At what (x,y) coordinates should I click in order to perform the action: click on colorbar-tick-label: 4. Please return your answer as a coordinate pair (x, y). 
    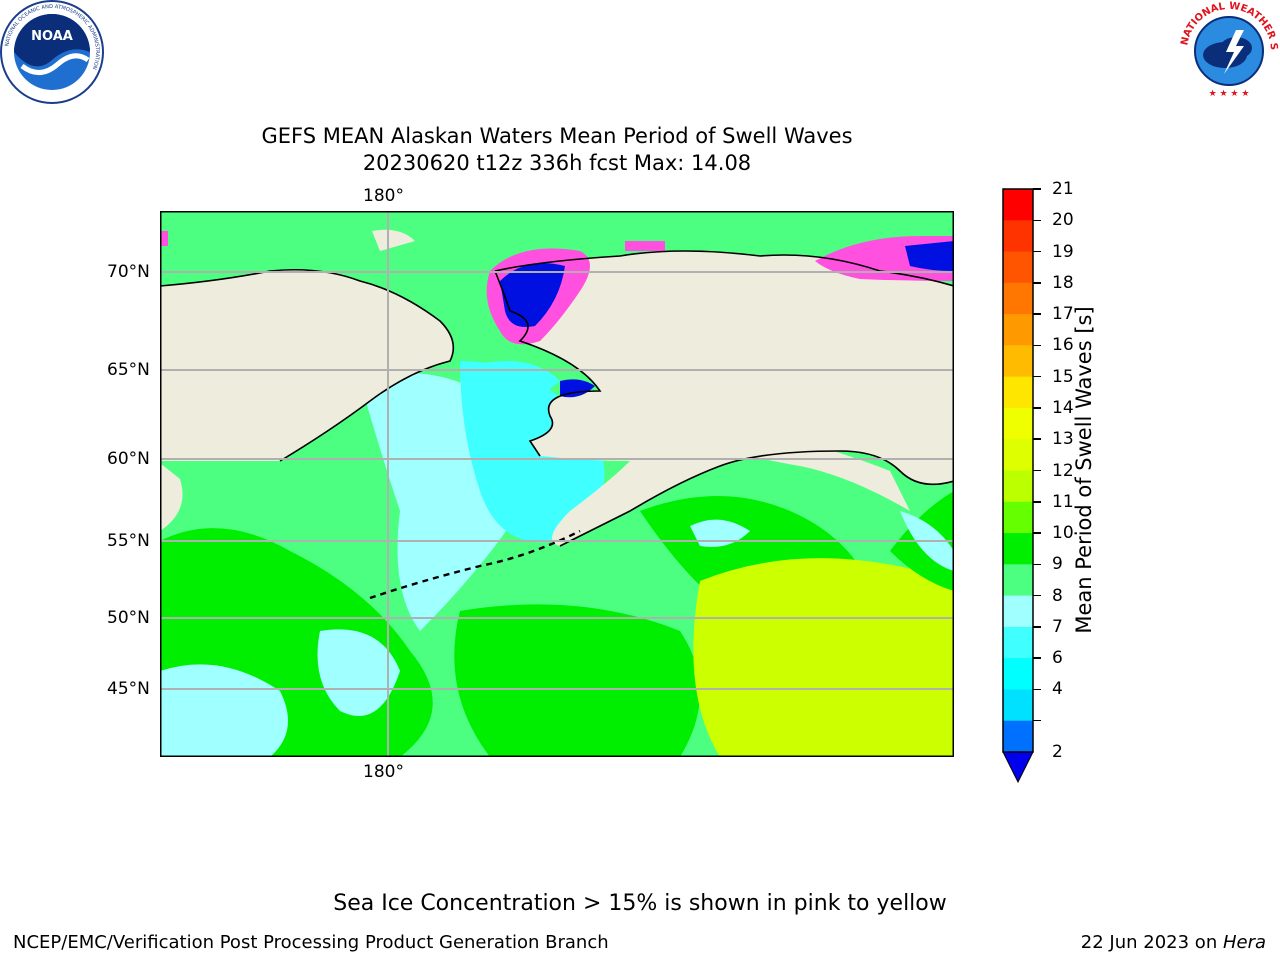
    Looking at the image, I should click on (1057, 689).